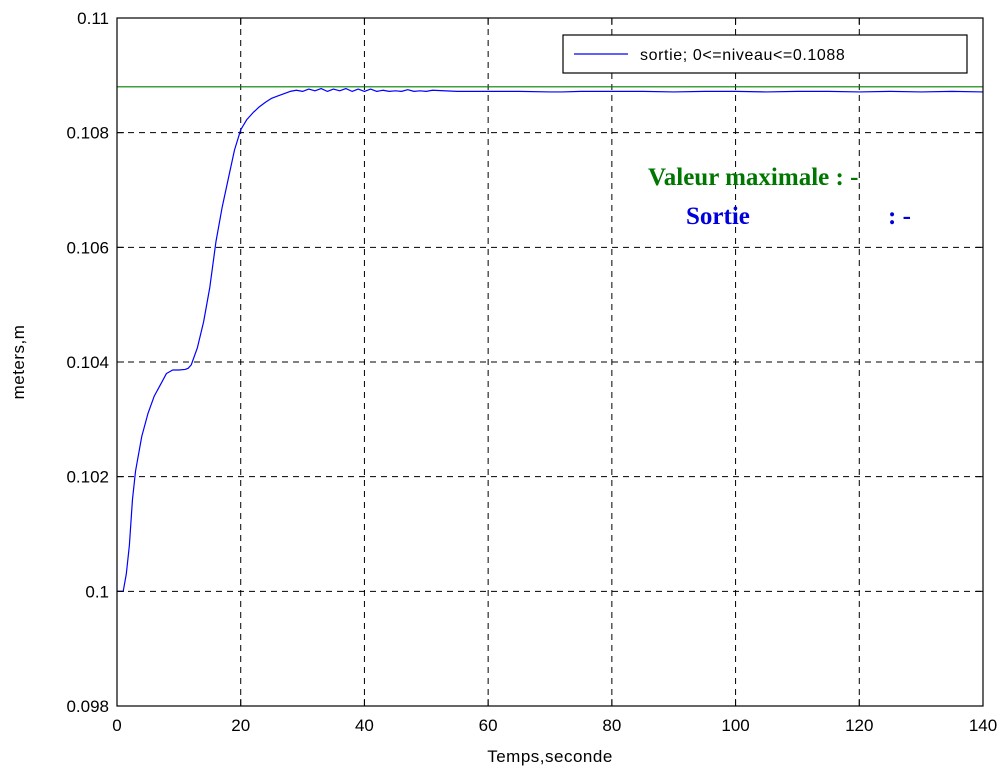 The image size is (1006, 772). I want to click on y-axis-label: meters,m, so click(18, 362).